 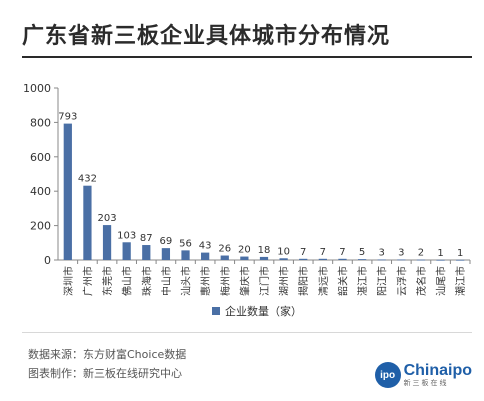 I want to click on data-label: 793, so click(x=67, y=117).